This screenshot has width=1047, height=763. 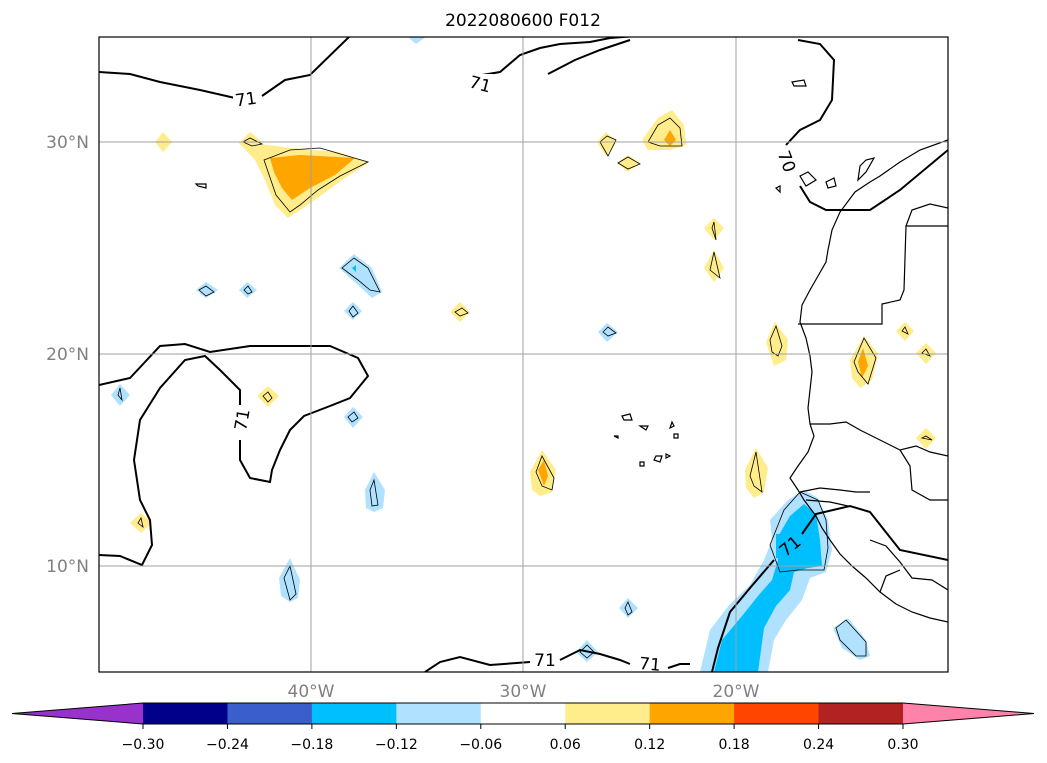 What do you see at coordinates (67, 567) in the screenshot?
I see `lat-label-10n: 10°N` at bounding box center [67, 567].